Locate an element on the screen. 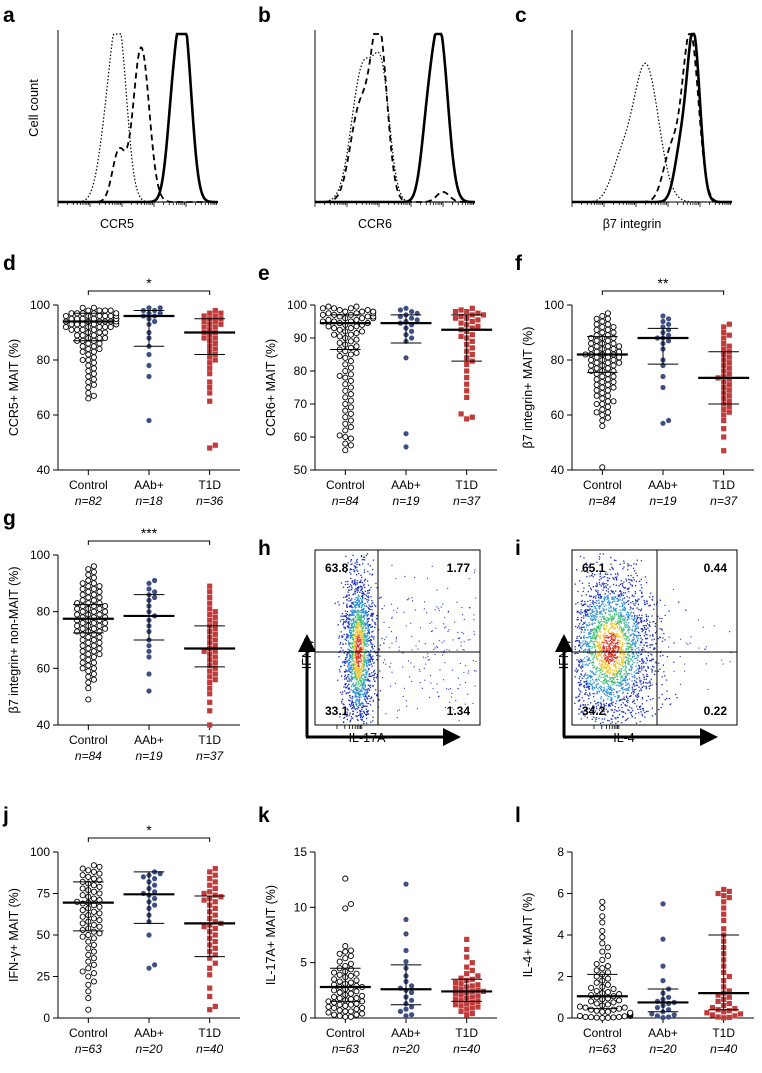 The width and height of the screenshot is (762, 1073). y-tick-label: 80 is located at coordinates (301, 371).